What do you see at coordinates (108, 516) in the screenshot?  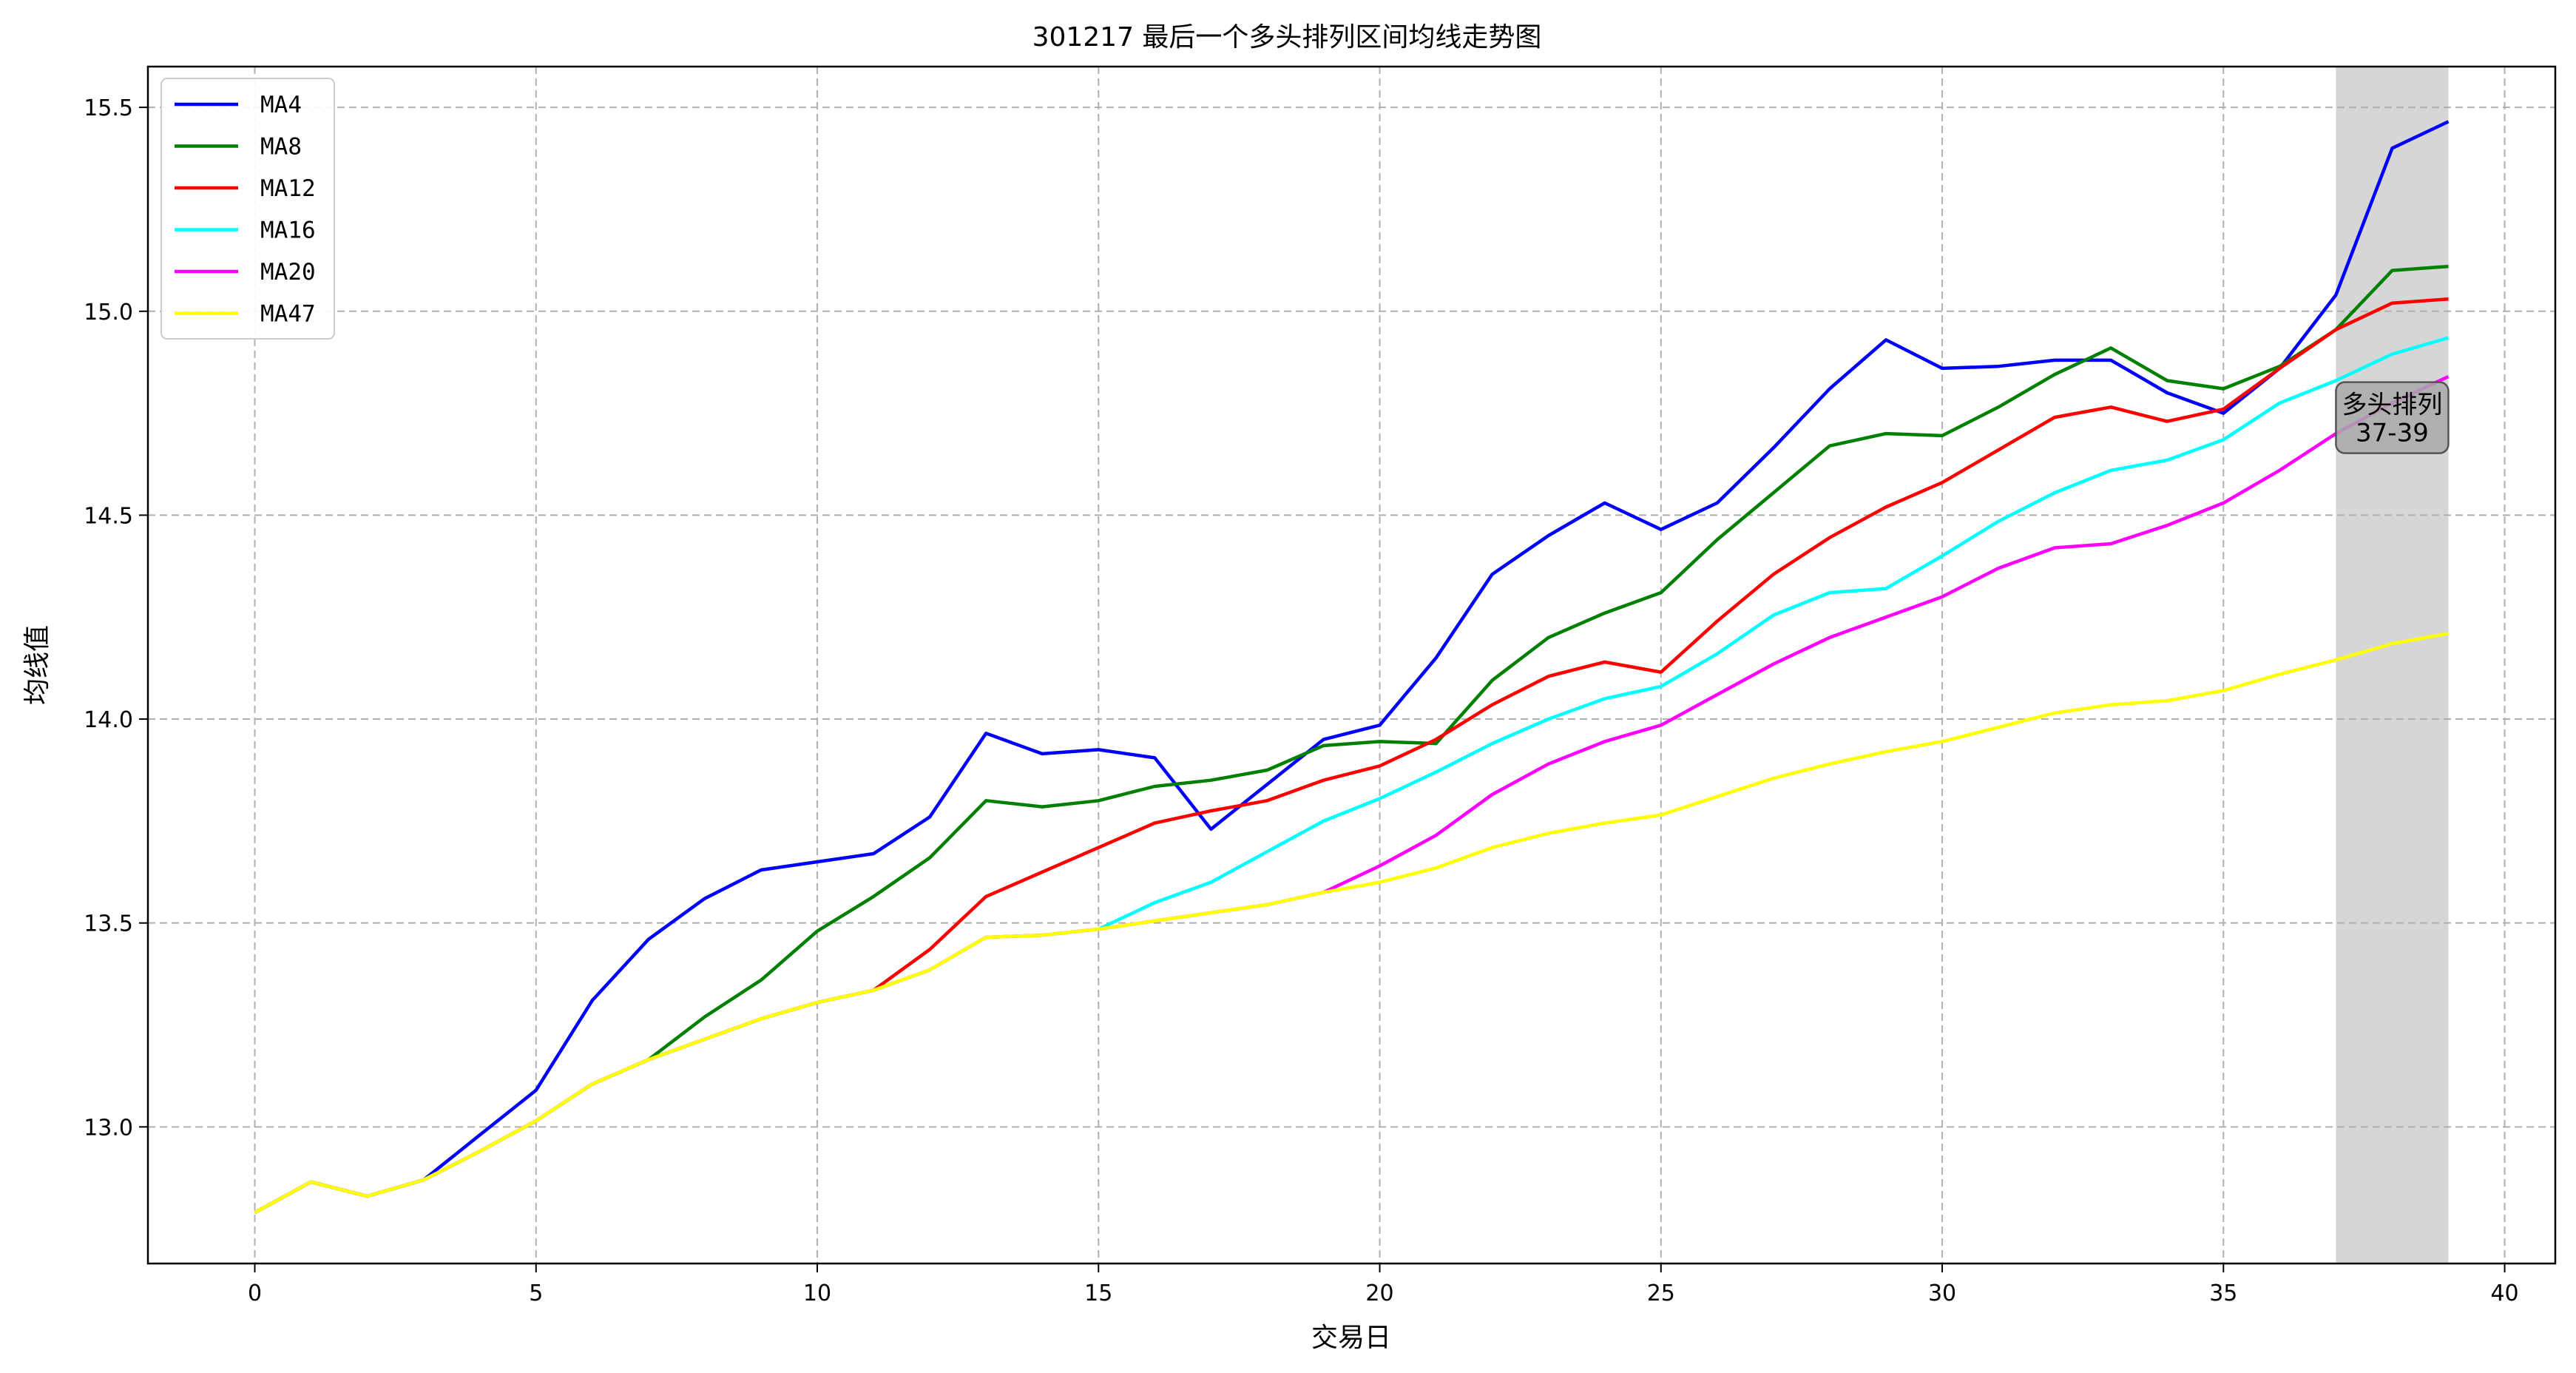 I see `y-tick-label: 14.5` at bounding box center [108, 516].